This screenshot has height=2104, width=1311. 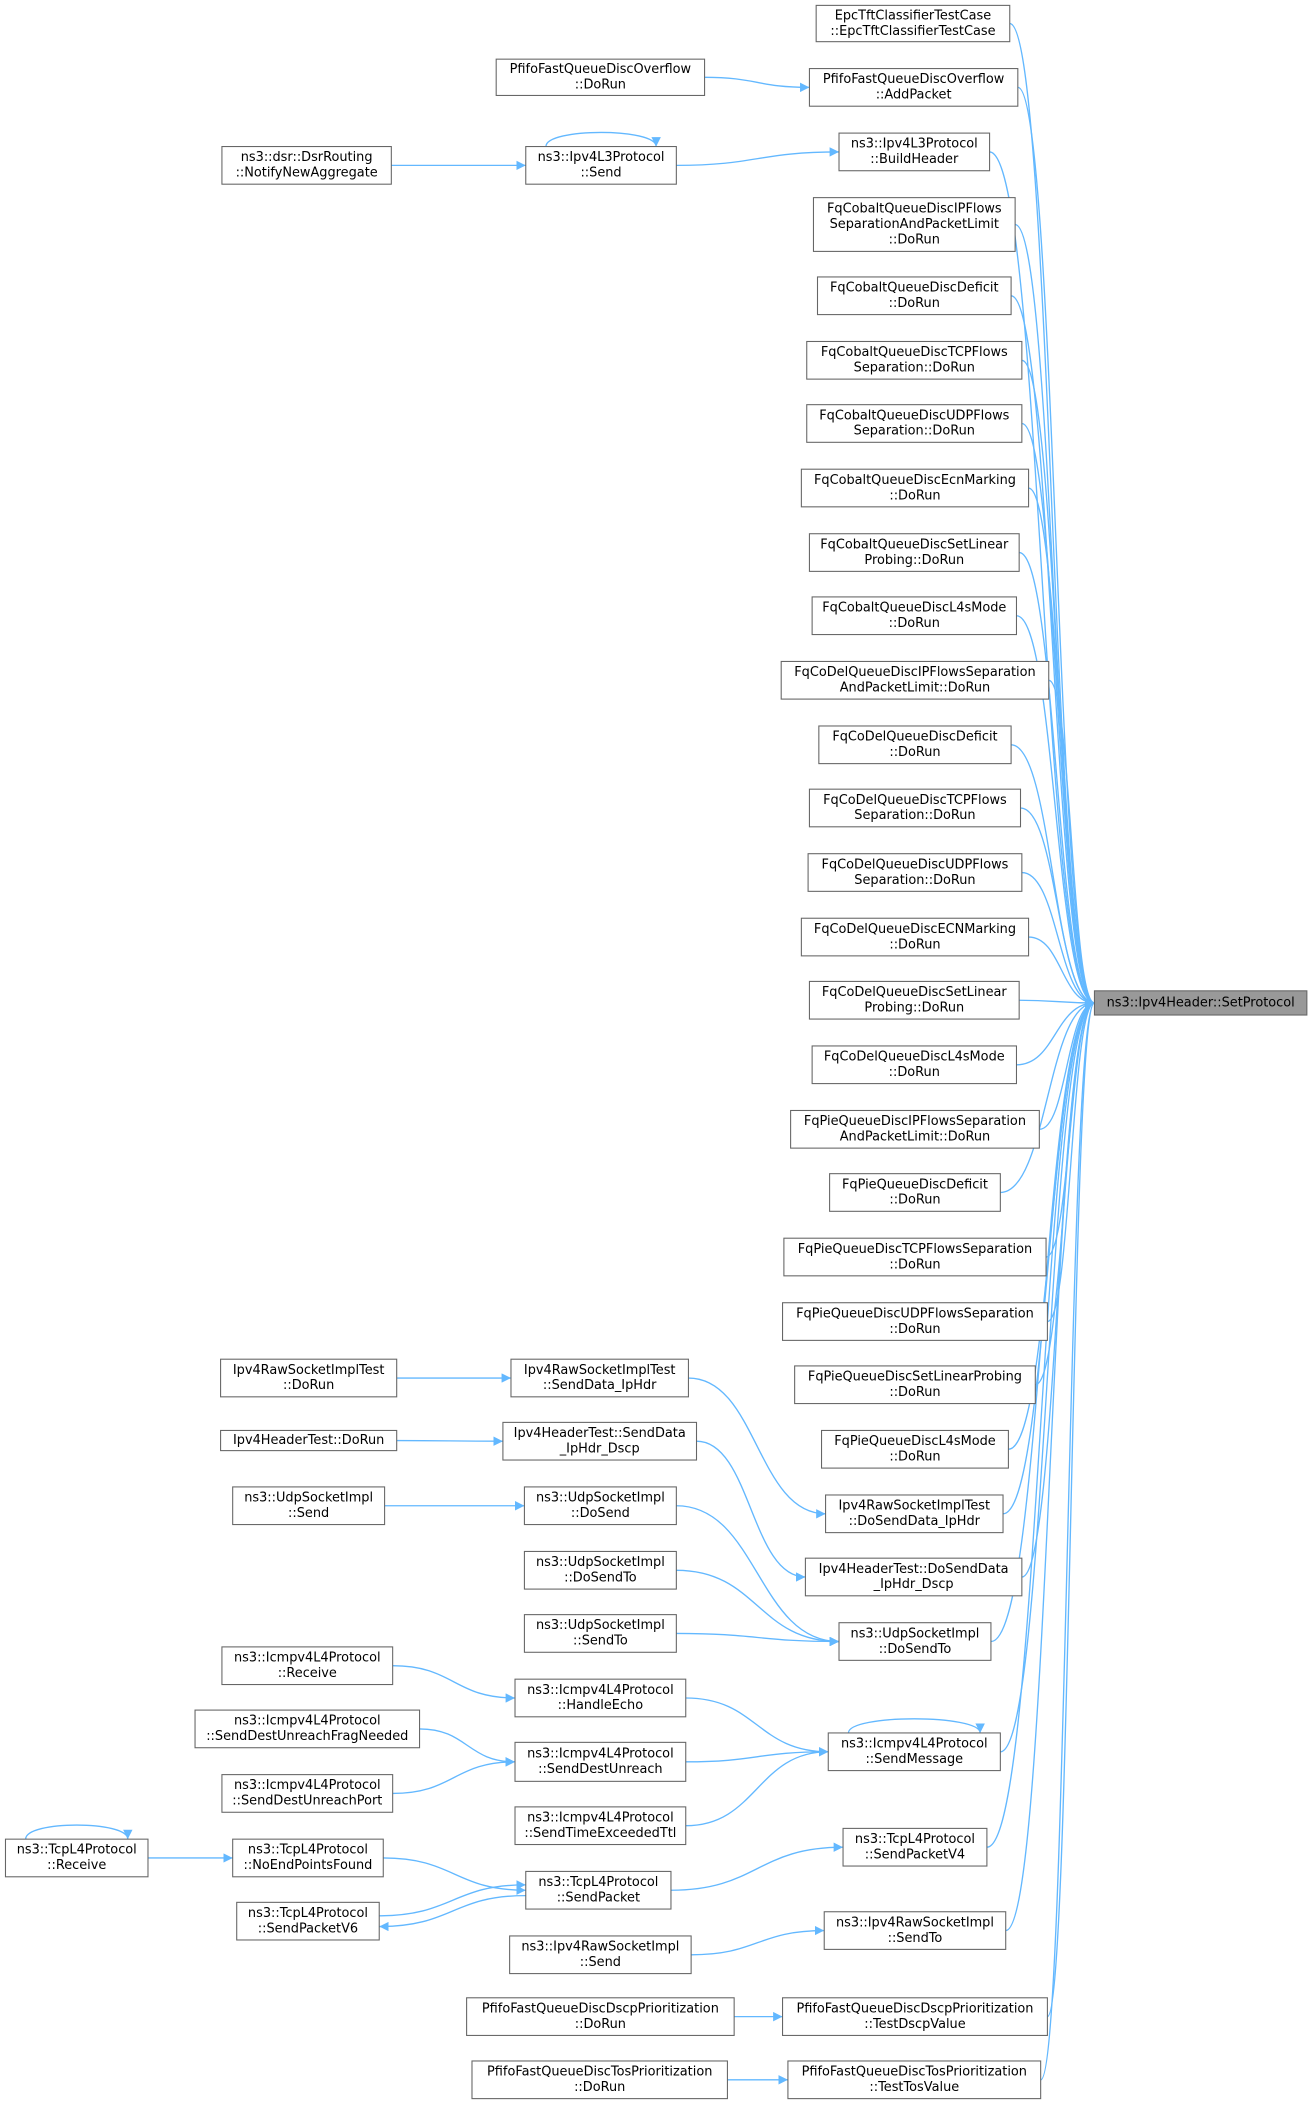 I want to click on caller-node: ns3::TcpL4Protocol::Receive, so click(x=76, y=1858).